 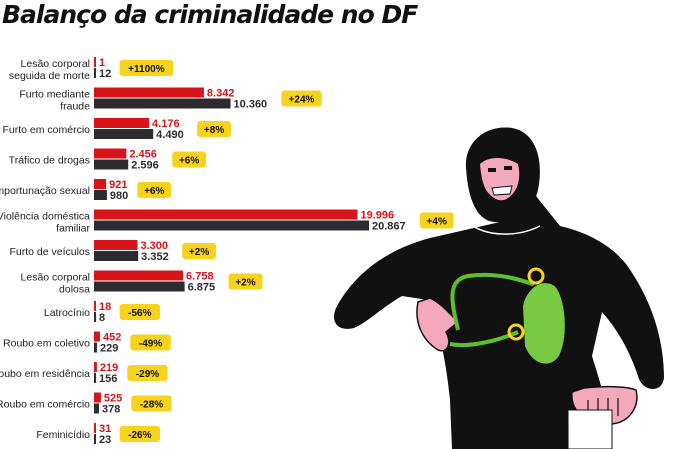 I want to click on change-badge-label: +24%, so click(x=302, y=100).